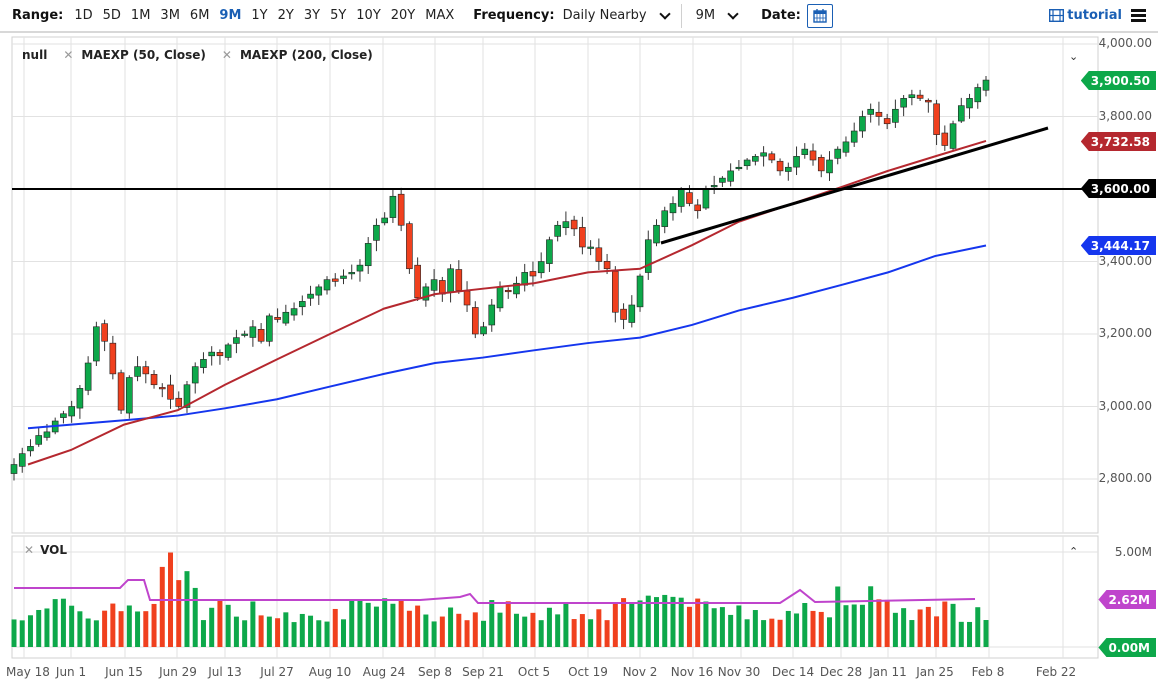 The image size is (1158, 690). What do you see at coordinates (35, 55) in the screenshot?
I see `series-label: null` at bounding box center [35, 55].